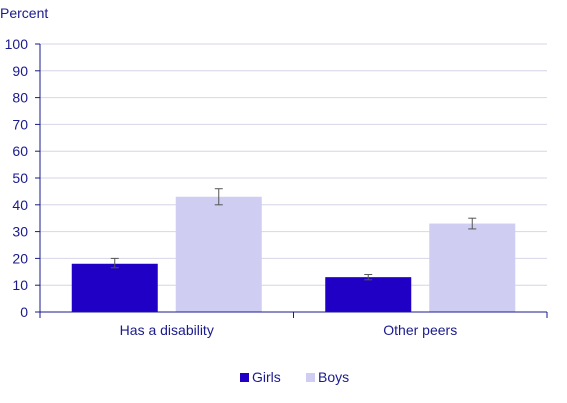 The image size is (567, 403). Describe the element at coordinates (266, 377) in the screenshot. I see `legend-label: Girls` at that location.